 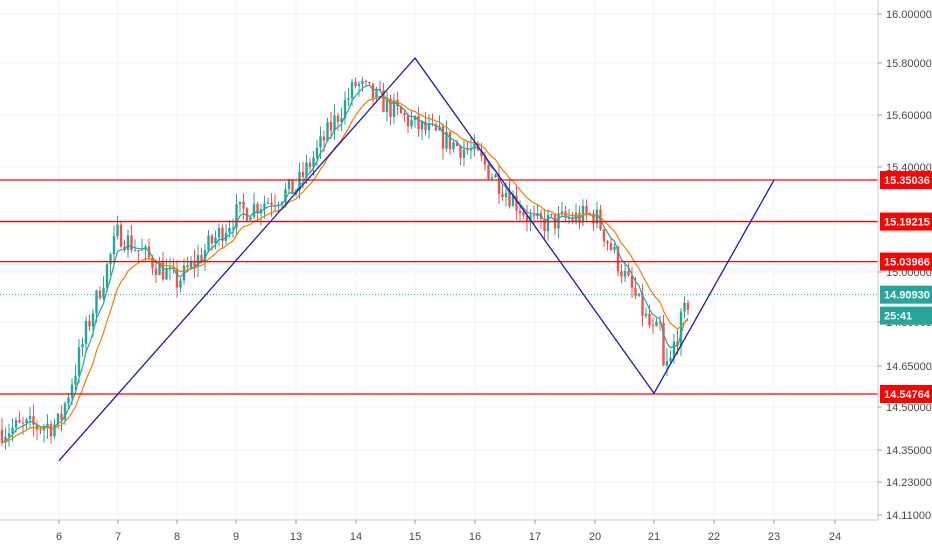 What do you see at coordinates (909, 168) in the screenshot?
I see `y-tick-label: 15.40000` at bounding box center [909, 168].